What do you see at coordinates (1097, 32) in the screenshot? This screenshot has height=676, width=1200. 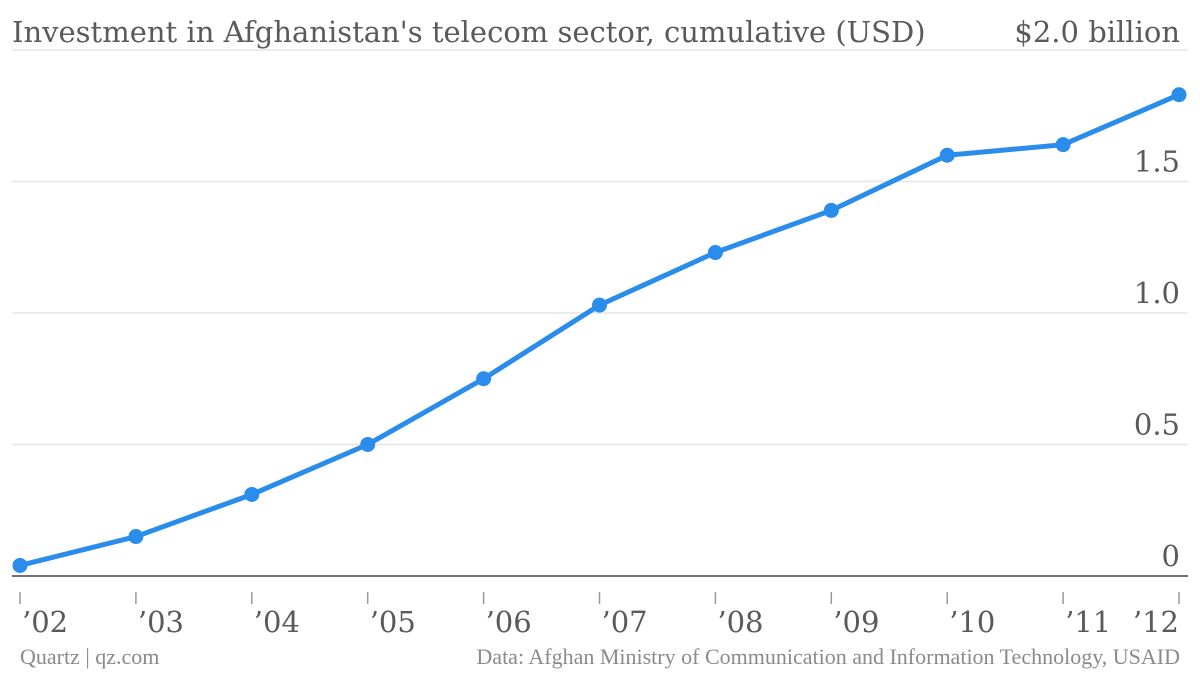 I see `y-axis-top-label: $2.0 billion` at bounding box center [1097, 32].